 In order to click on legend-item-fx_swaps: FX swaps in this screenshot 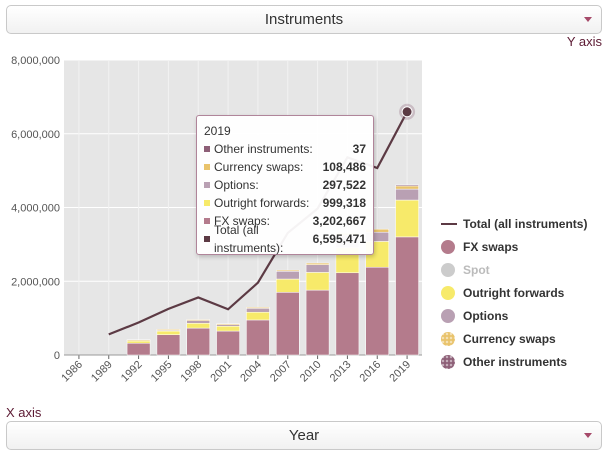, I will do `click(514, 246)`.